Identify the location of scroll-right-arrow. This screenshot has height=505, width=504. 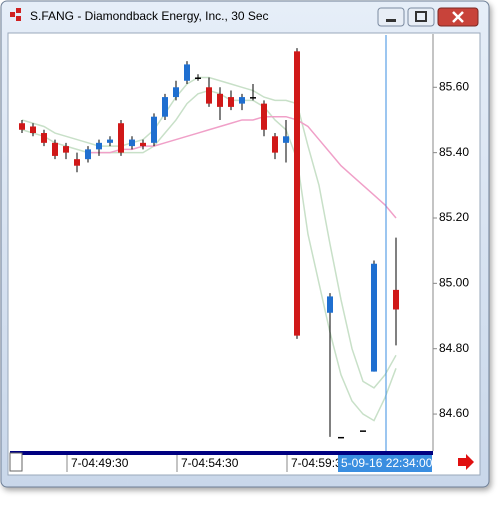
(466, 462).